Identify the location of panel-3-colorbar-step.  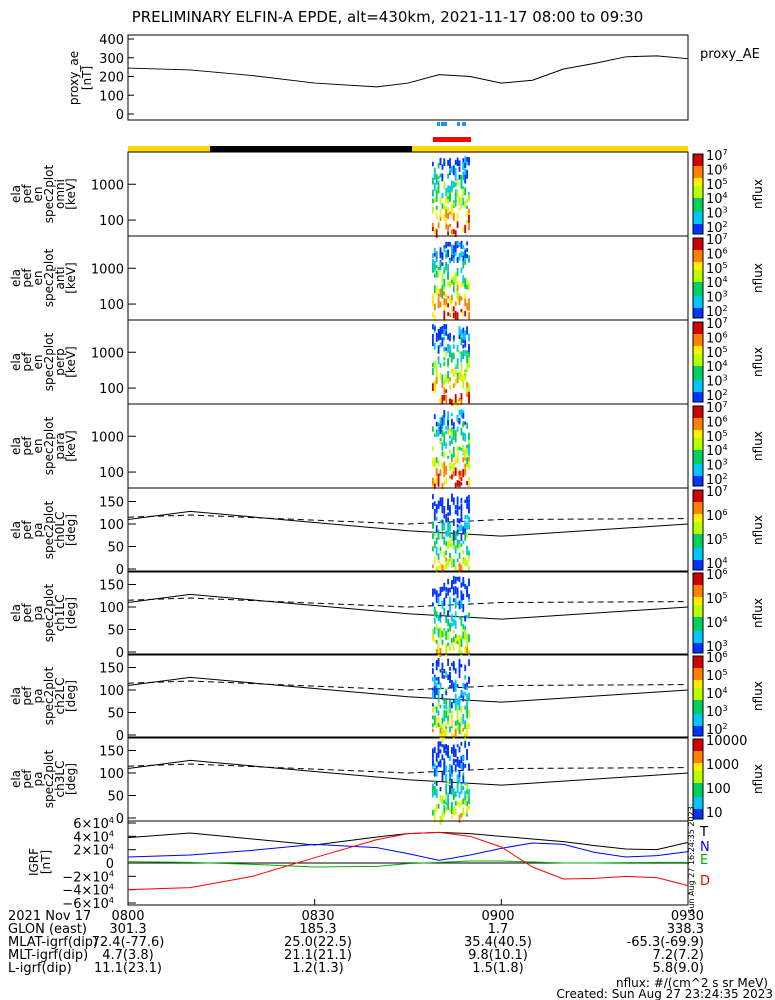
(698, 335).